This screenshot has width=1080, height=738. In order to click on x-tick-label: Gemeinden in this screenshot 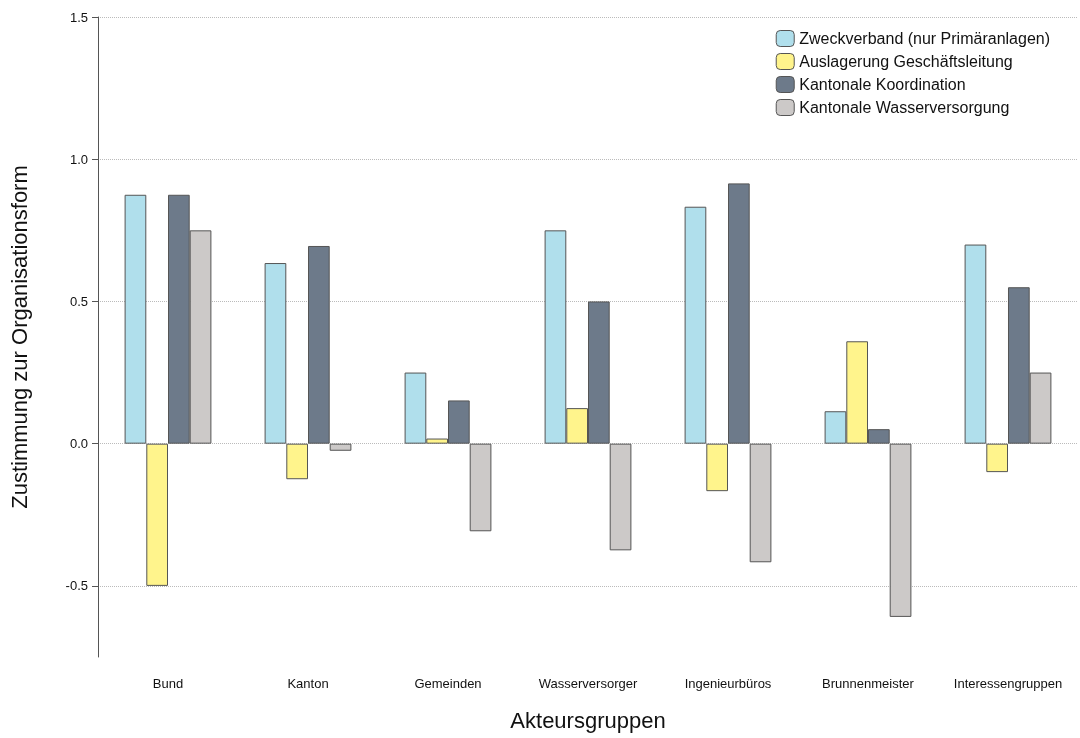, I will do `click(448, 683)`.